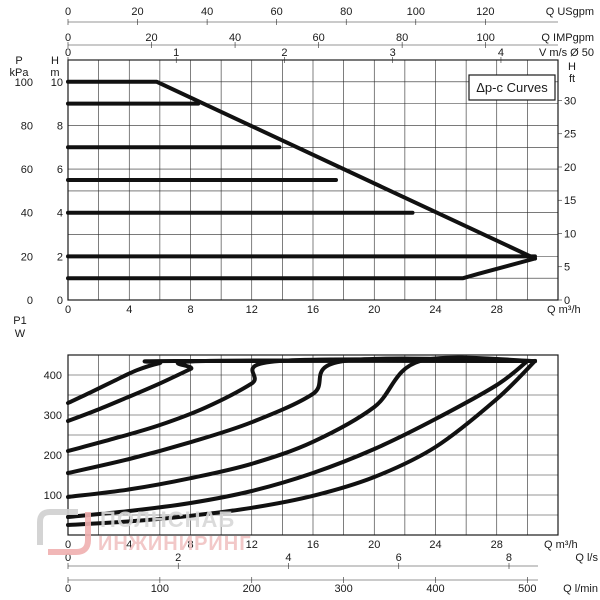 This screenshot has width=600, height=600. I want to click on aux-axis-tick-label: 1, so click(176, 53).